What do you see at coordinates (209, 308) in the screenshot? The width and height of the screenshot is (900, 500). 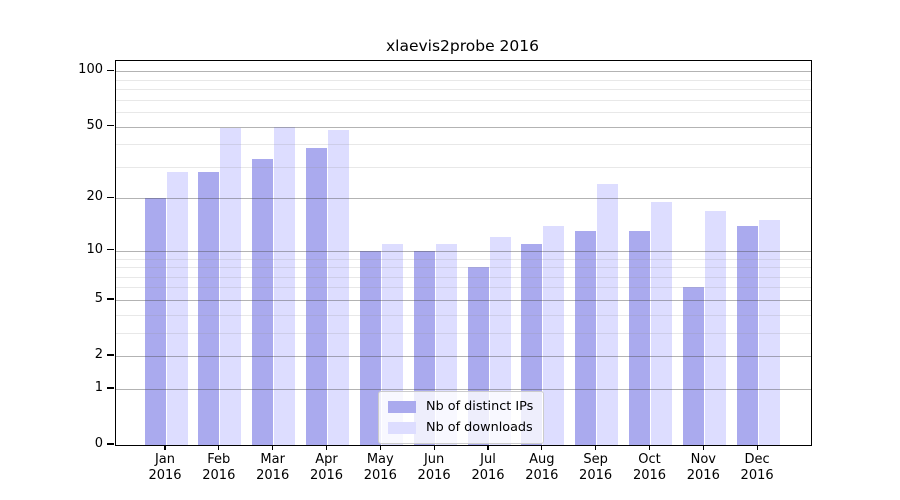 I see `bar-ips-feb` at bounding box center [209, 308].